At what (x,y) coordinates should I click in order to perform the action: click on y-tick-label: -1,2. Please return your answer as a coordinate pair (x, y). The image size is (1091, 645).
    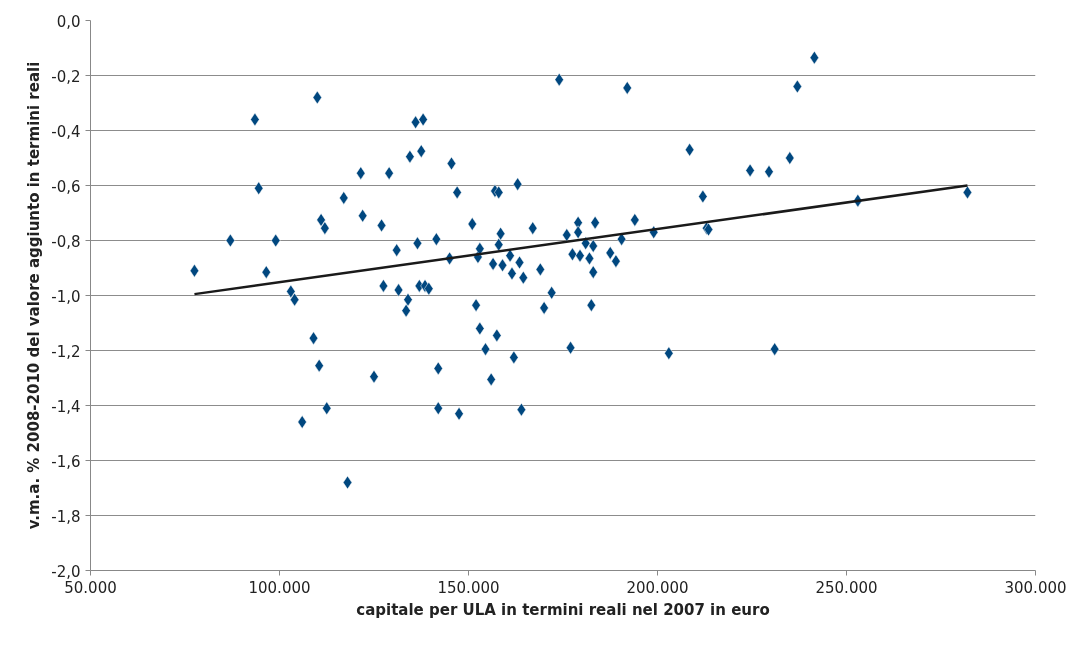
    Looking at the image, I should click on (66, 351).